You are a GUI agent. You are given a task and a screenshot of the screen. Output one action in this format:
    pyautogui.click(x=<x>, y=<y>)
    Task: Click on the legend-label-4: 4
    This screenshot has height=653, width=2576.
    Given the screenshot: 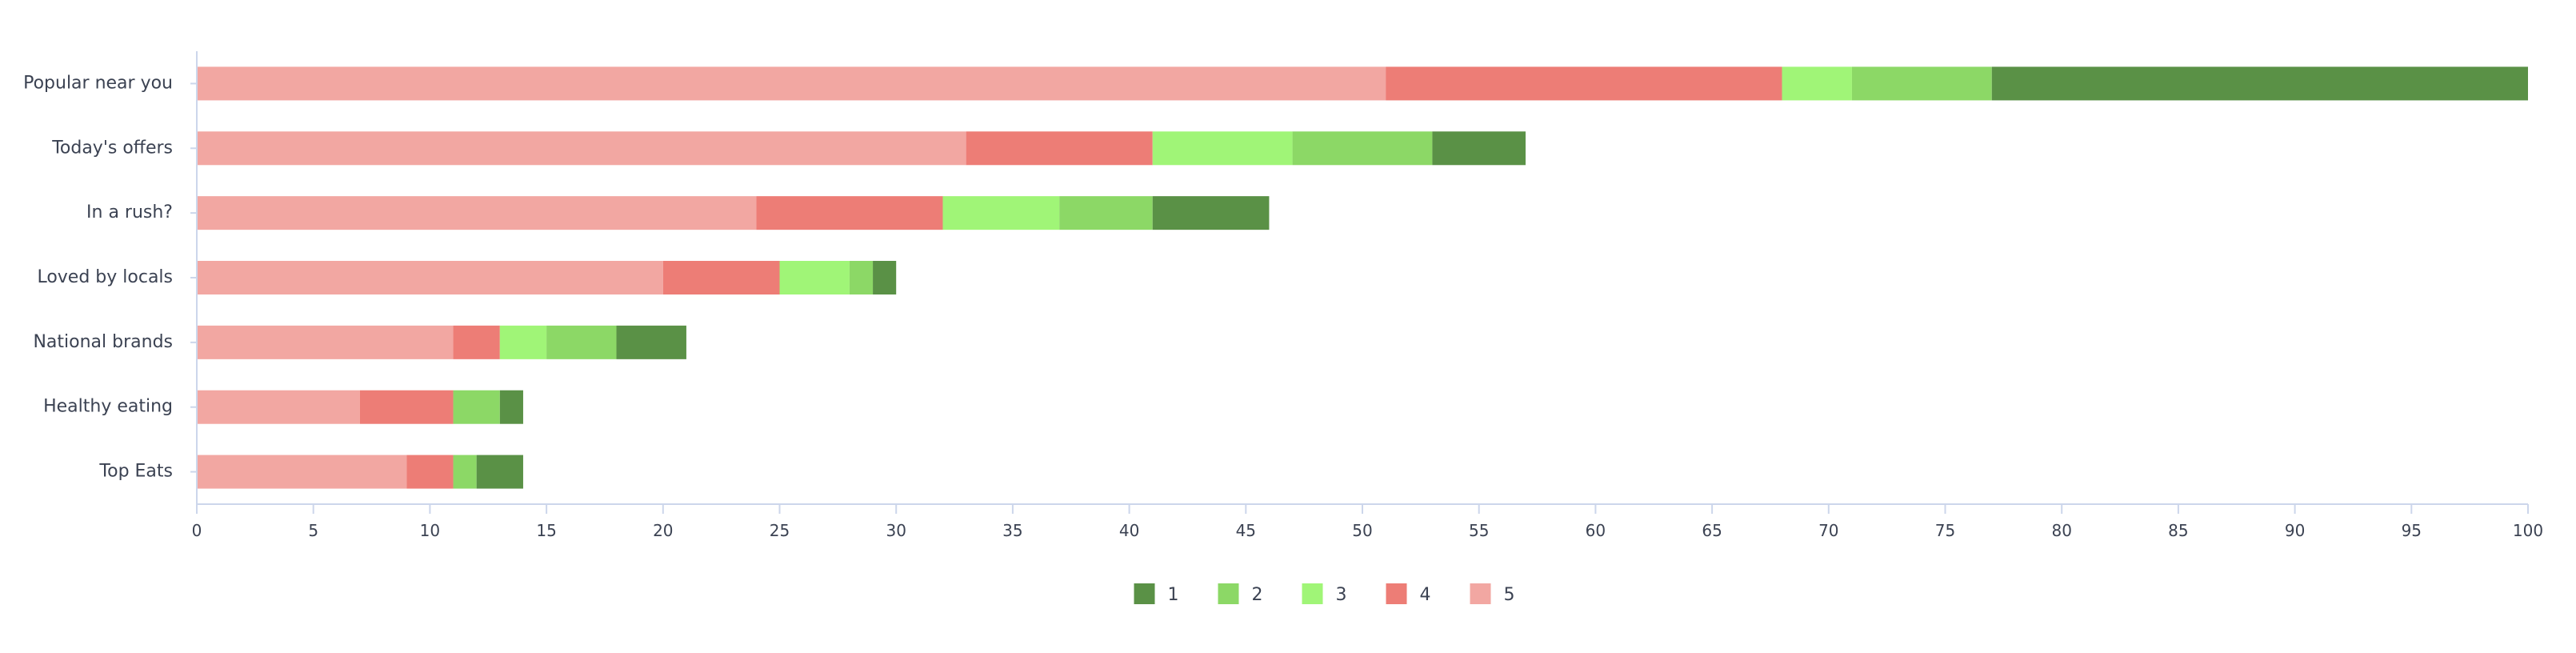 What is the action you would take?
    pyautogui.click(x=1425, y=595)
    